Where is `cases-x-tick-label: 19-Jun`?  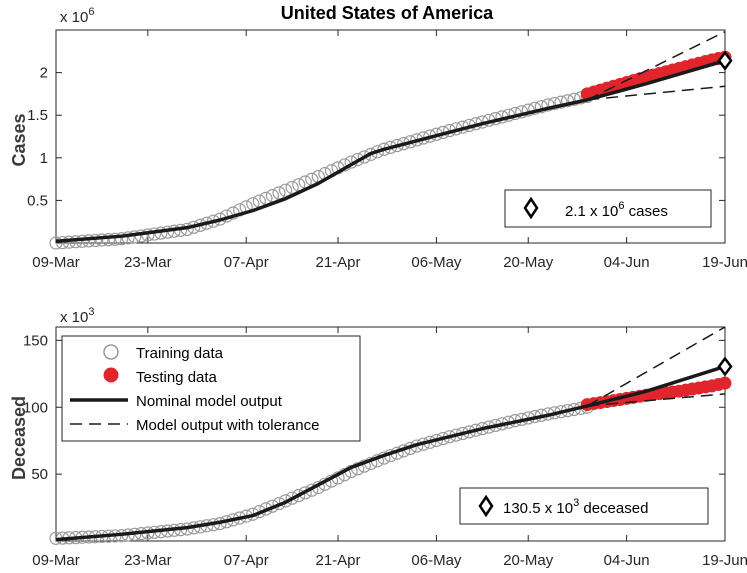 cases-x-tick-label: 19-Jun is located at coordinates (724, 262).